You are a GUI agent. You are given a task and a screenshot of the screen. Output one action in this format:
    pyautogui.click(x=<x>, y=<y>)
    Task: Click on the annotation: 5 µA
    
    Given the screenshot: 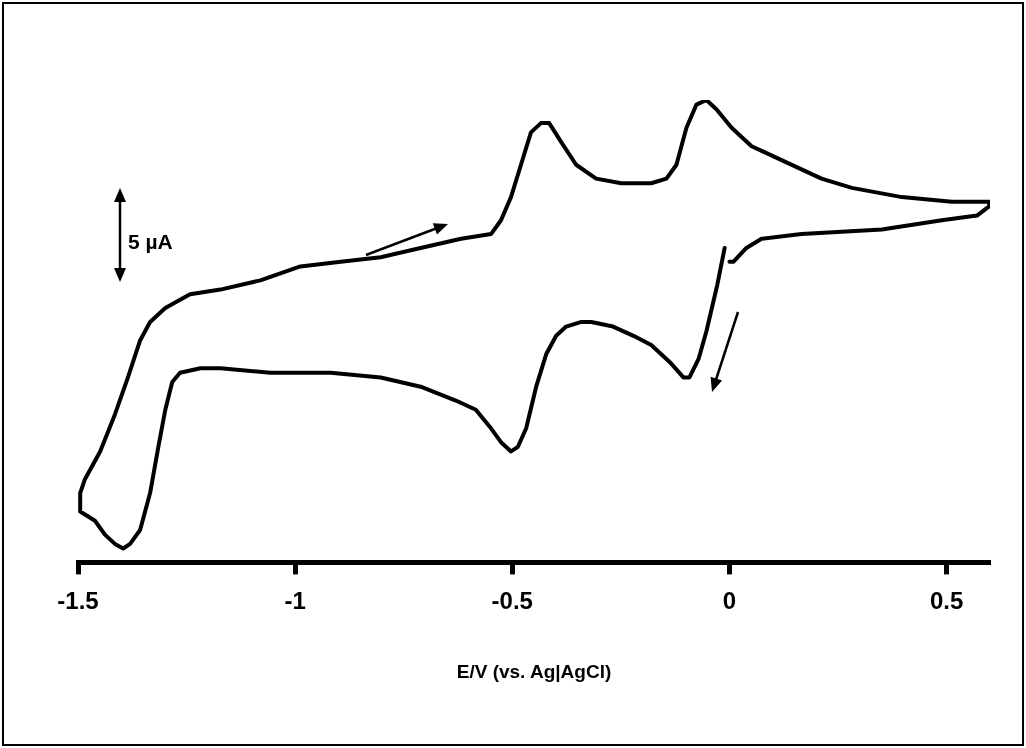 What is the action you would take?
    pyautogui.click(x=150, y=242)
    